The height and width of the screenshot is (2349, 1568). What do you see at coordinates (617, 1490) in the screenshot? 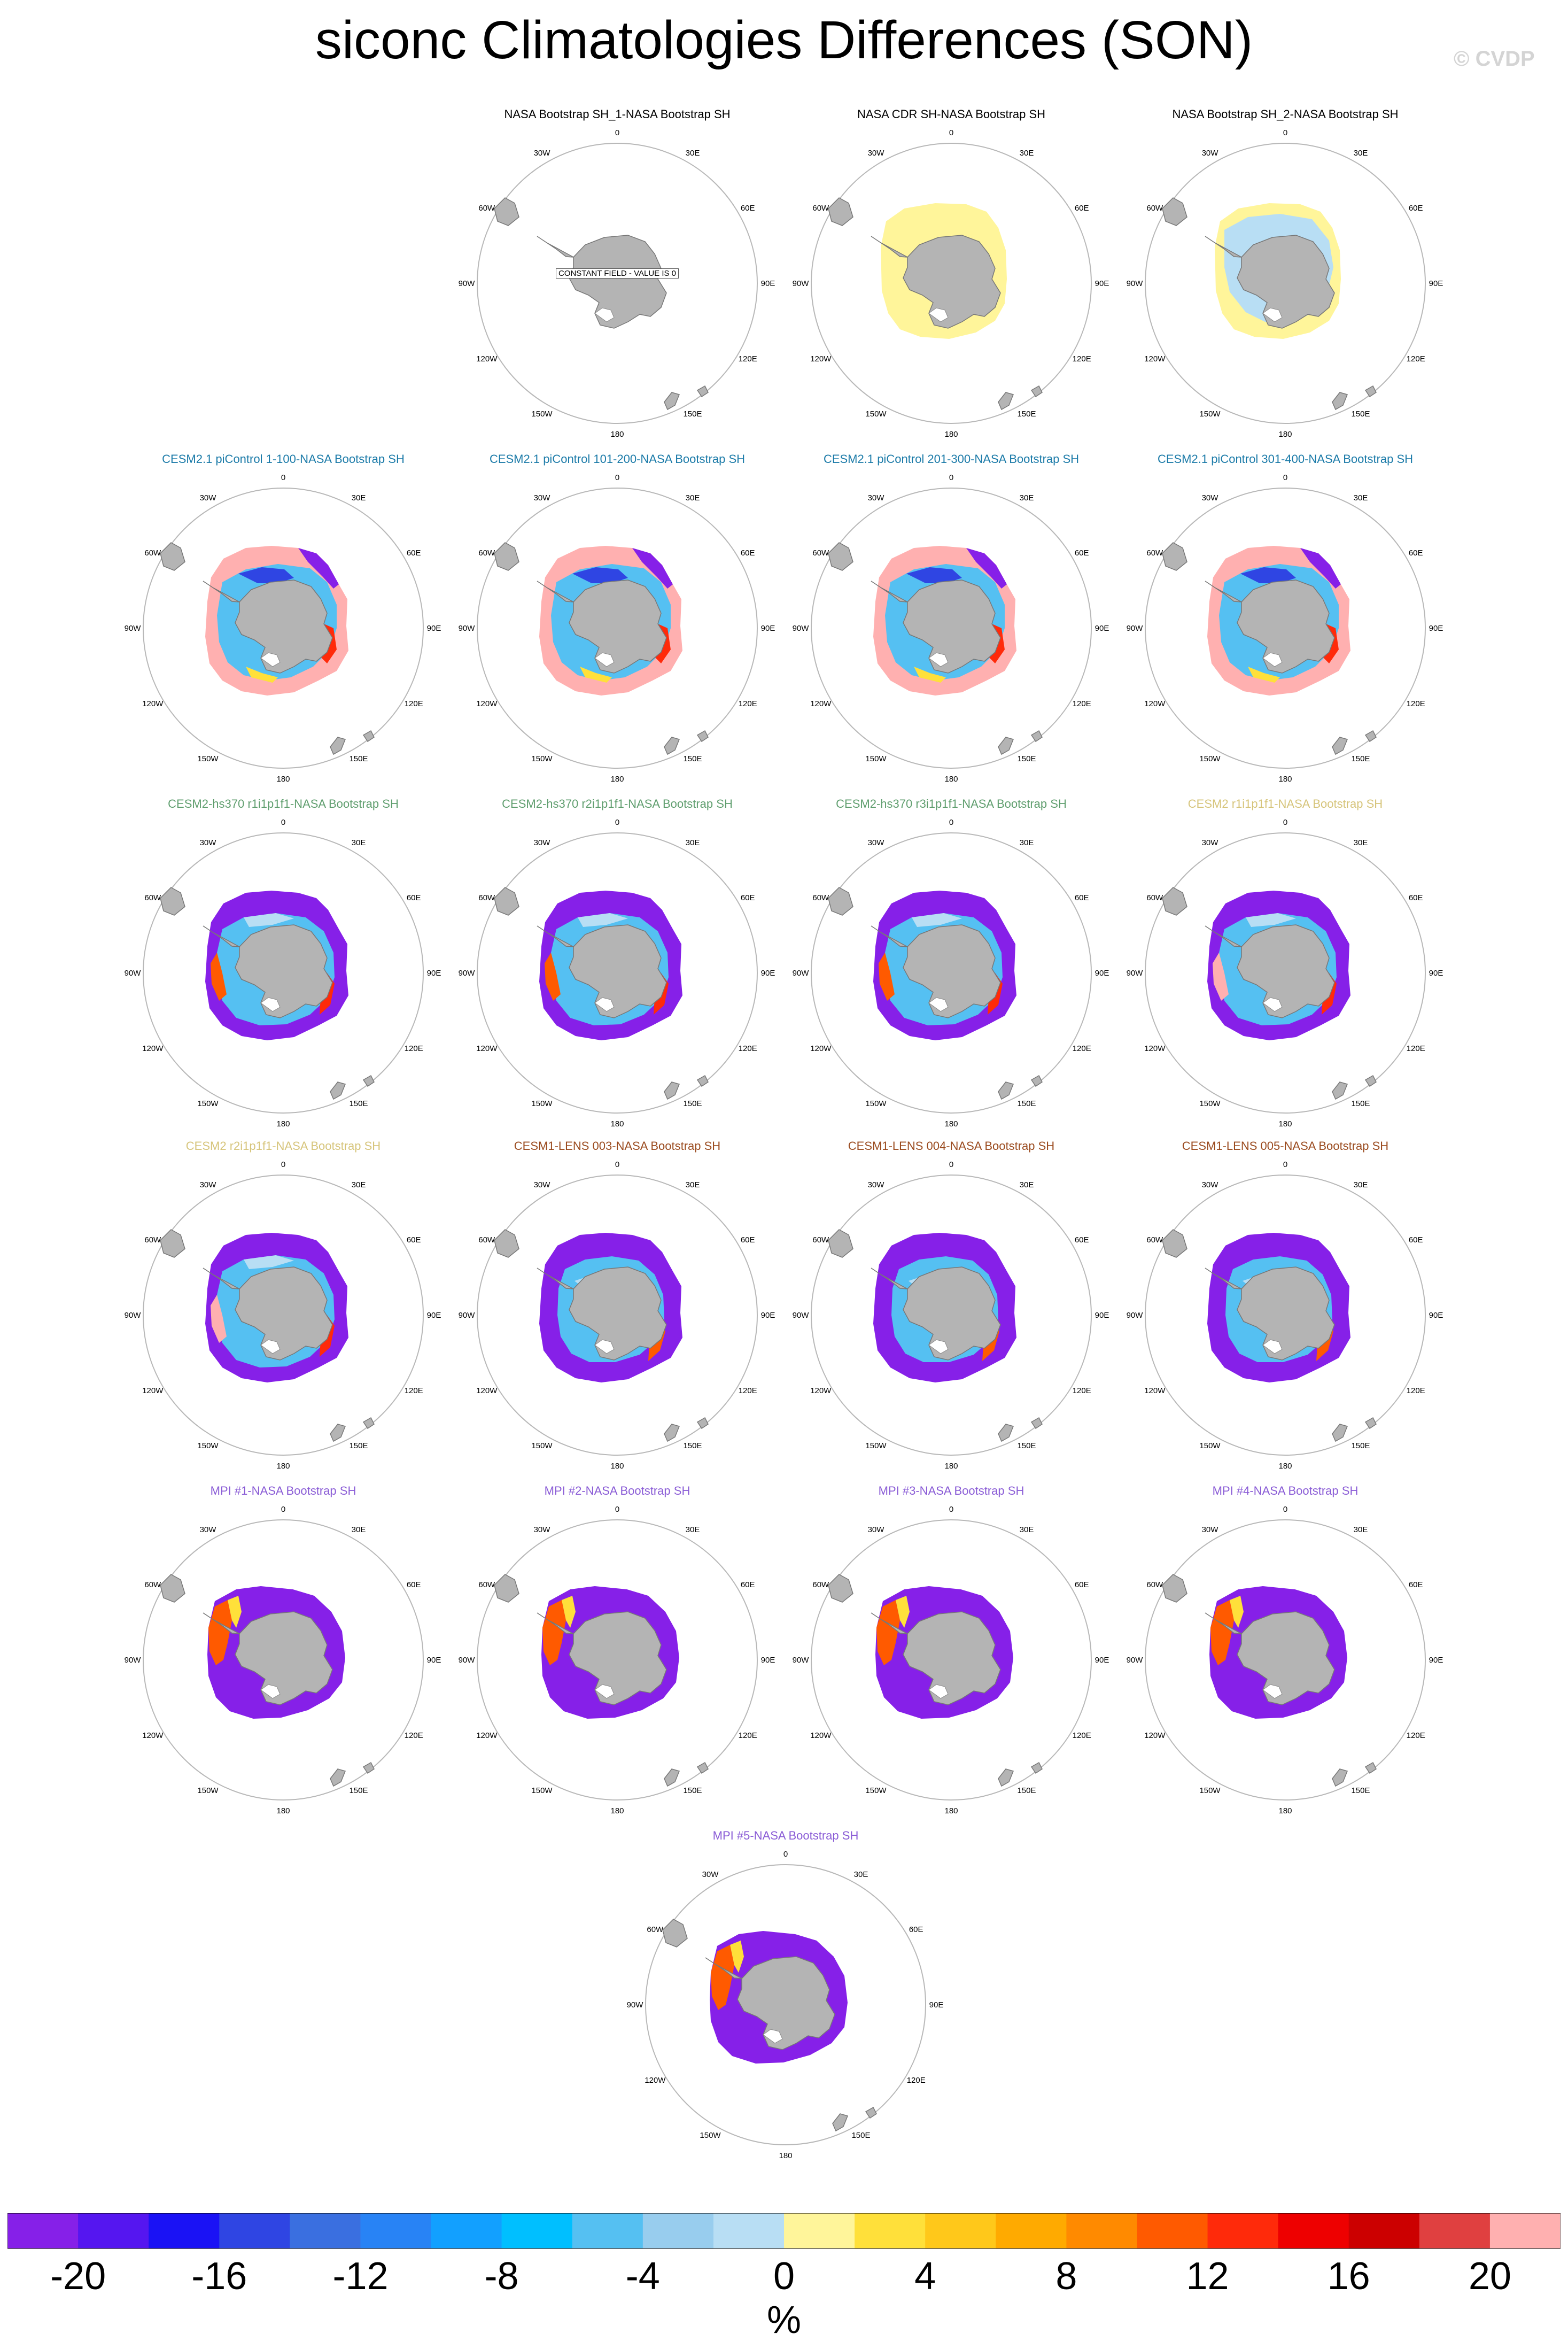
I see `panel-title: MPI #2-NASA Bootstrap SH` at bounding box center [617, 1490].